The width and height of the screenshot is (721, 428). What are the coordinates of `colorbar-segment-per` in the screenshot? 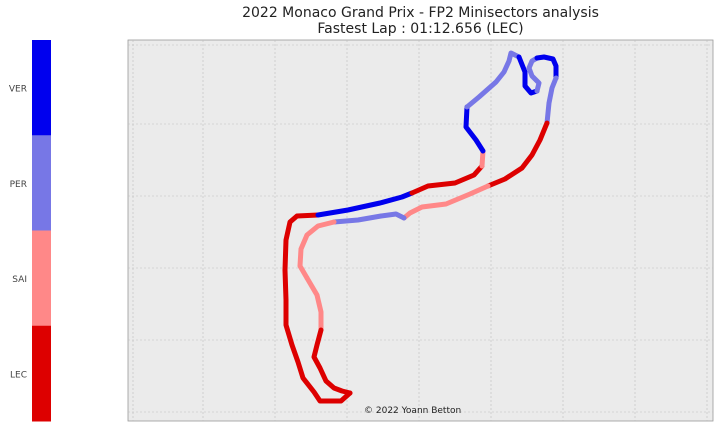 It's located at (41, 183).